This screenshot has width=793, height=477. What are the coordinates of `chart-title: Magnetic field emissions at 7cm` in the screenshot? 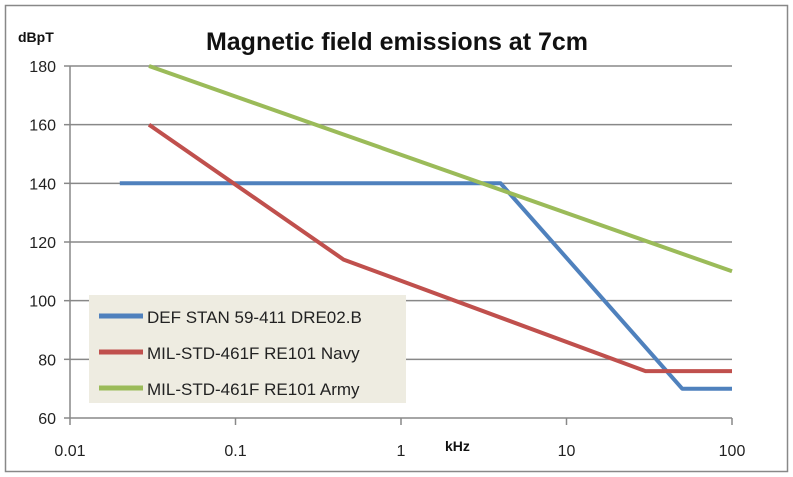 It's located at (397, 42).